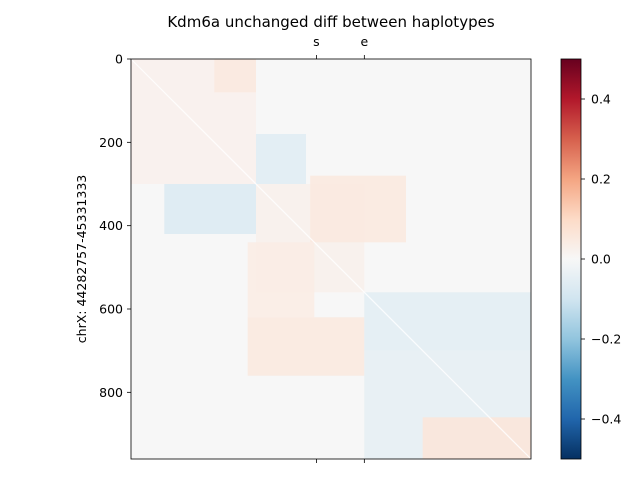  Describe the element at coordinates (606, 339) in the screenshot. I see `colorbar-tick-label: −0.2` at that location.